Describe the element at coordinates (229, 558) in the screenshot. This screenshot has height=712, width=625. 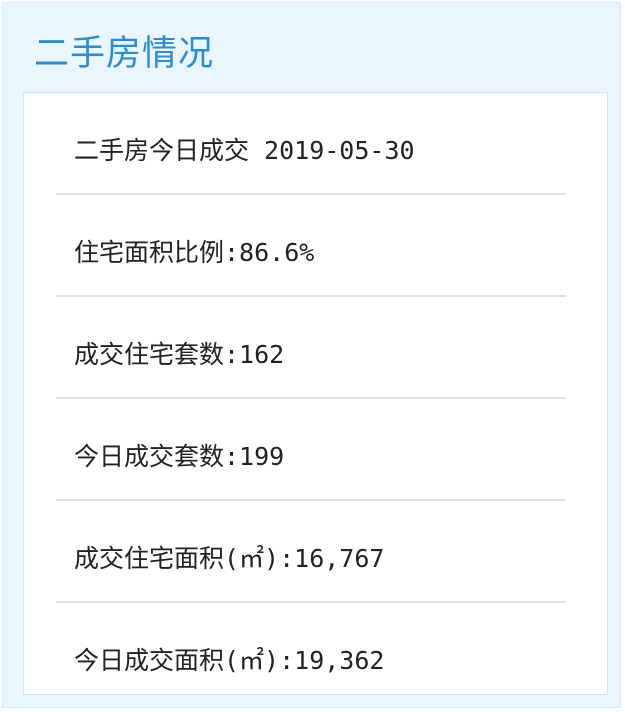
I see `stat-text: 成交住宅面积(㎡):16,767` at that location.